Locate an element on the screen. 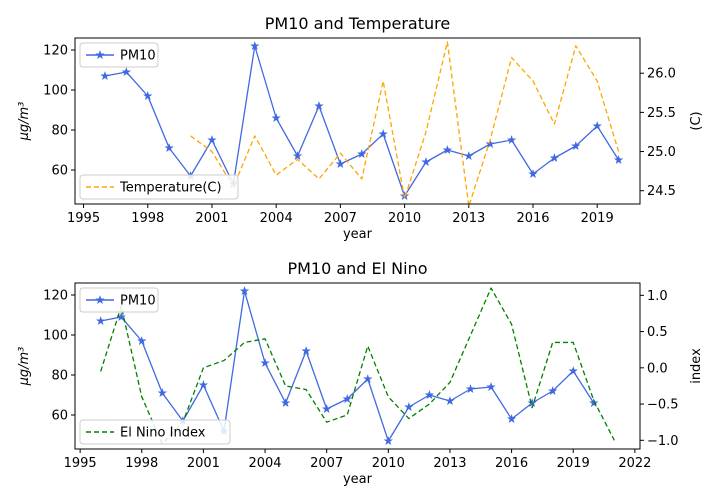 This screenshot has height=504, width=720. x-tick-label: 2022 is located at coordinates (634, 463).